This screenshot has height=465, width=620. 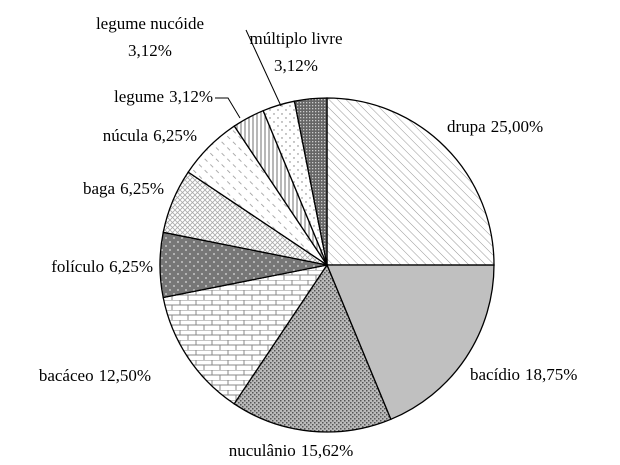 I want to click on slice-label: bacáceo 12,50%, so click(x=95, y=375).